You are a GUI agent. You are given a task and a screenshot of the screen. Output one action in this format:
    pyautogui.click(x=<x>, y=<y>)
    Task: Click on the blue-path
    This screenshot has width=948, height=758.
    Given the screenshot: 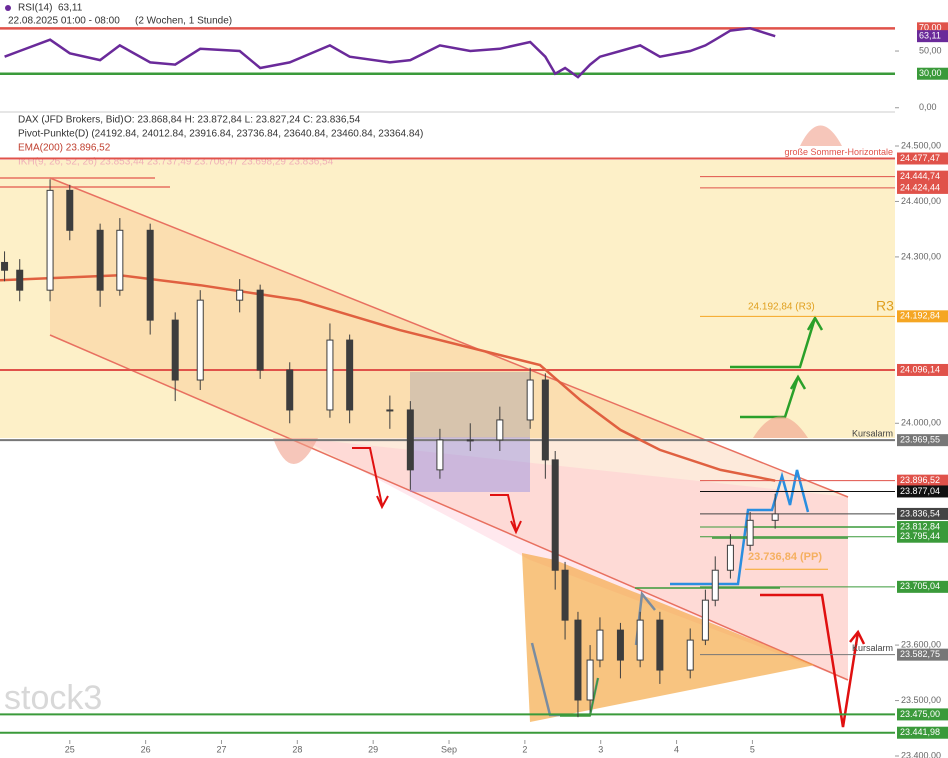 What is the action you would take?
    pyautogui.click(x=740, y=527)
    